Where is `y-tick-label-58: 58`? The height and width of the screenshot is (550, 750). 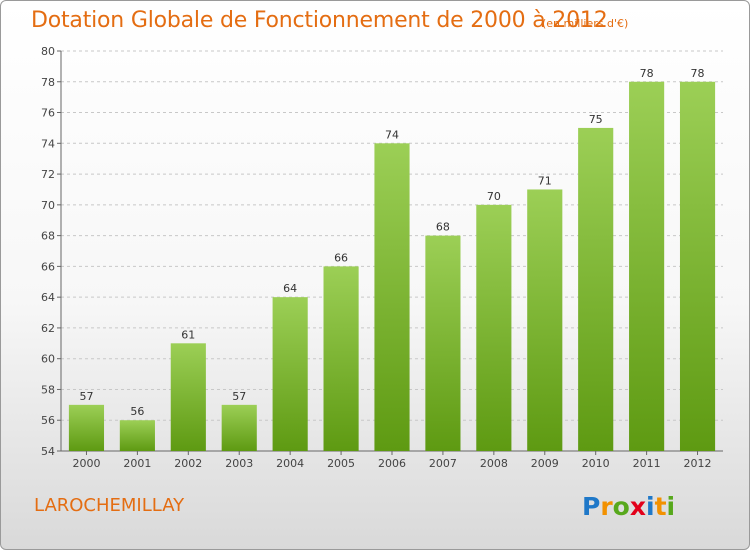 y-tick-label-58: 58 is located at coordinates (48, 389).